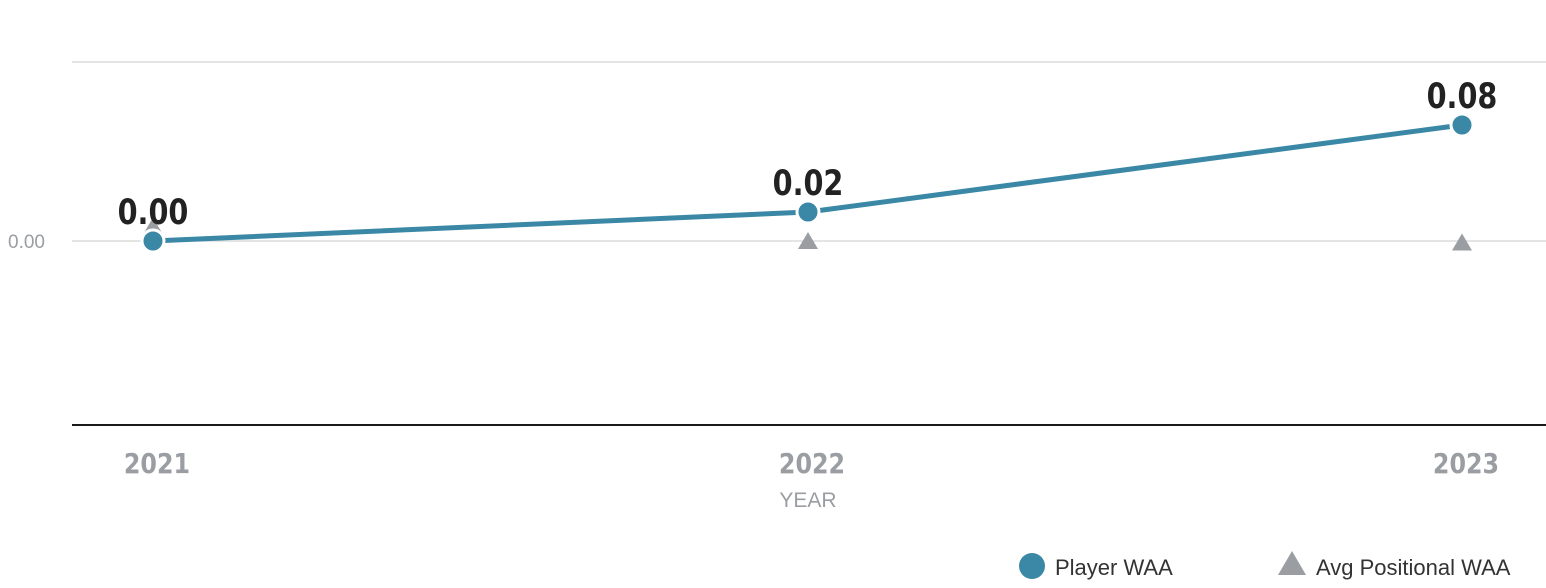 The width and height of the screenshot is (1546, 588). What do you see at coordinates (1413, 567) in the screenshot?
I see `legend-label: Avg Positional WAA` at bounding box center [1413, 567].